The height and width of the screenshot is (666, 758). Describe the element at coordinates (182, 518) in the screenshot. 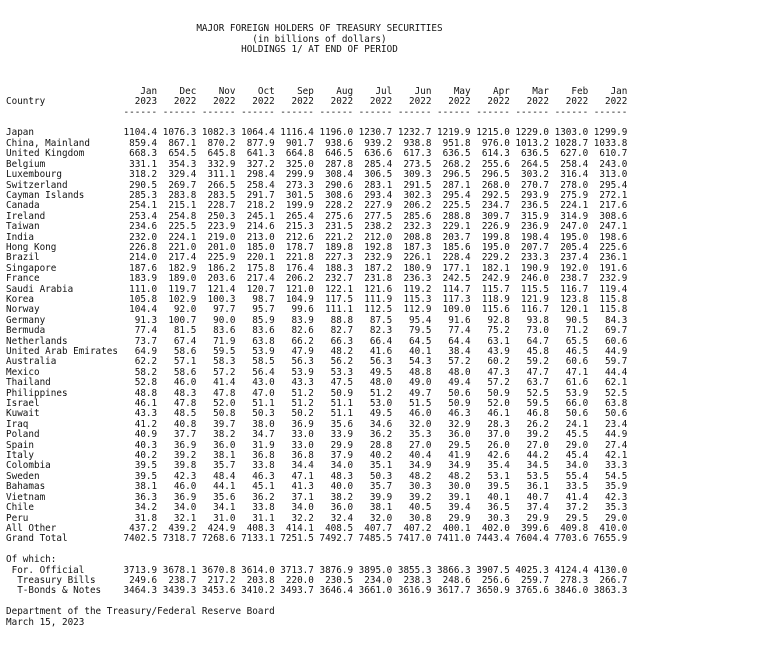

I see `holding-value: 32.1` at that location.